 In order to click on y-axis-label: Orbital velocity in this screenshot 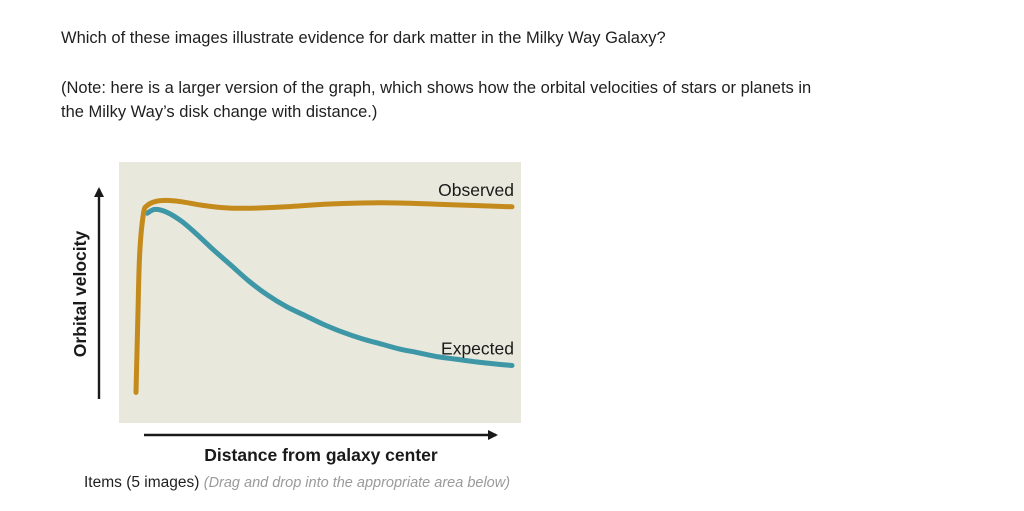, I will do `click(80, 294)`.